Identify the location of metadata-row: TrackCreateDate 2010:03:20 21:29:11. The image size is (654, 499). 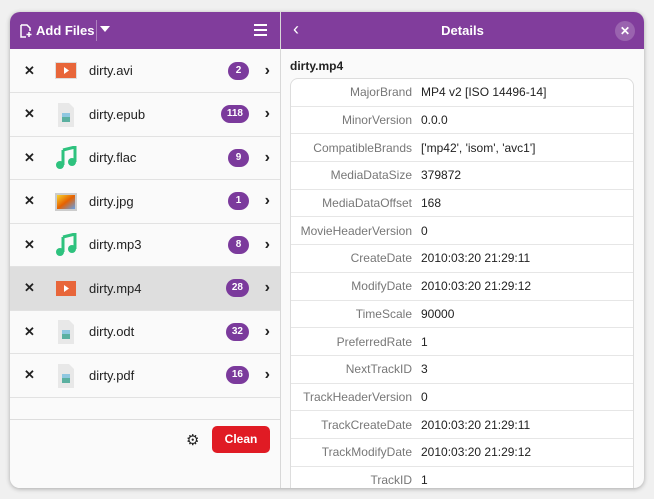
(462, 425).